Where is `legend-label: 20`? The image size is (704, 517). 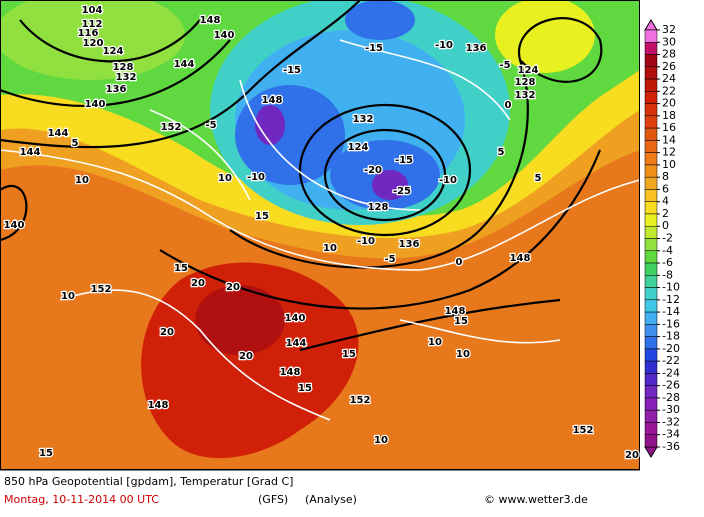
legend-label: 20 is located at coordinates (669, 103).